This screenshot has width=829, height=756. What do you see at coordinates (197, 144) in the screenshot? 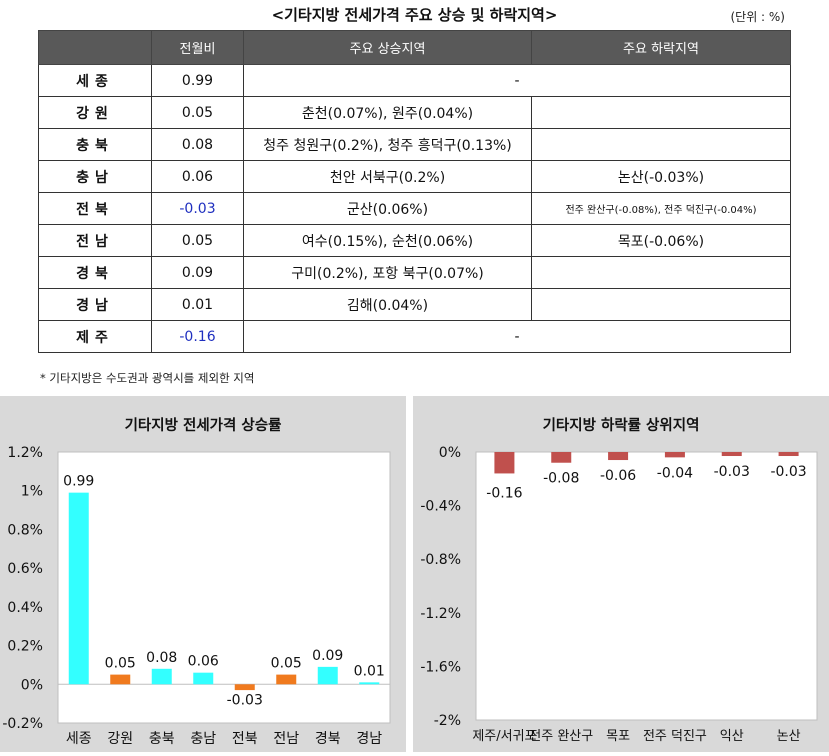
I see `mom-cell: 0.08` at bounding box center [197, 144].